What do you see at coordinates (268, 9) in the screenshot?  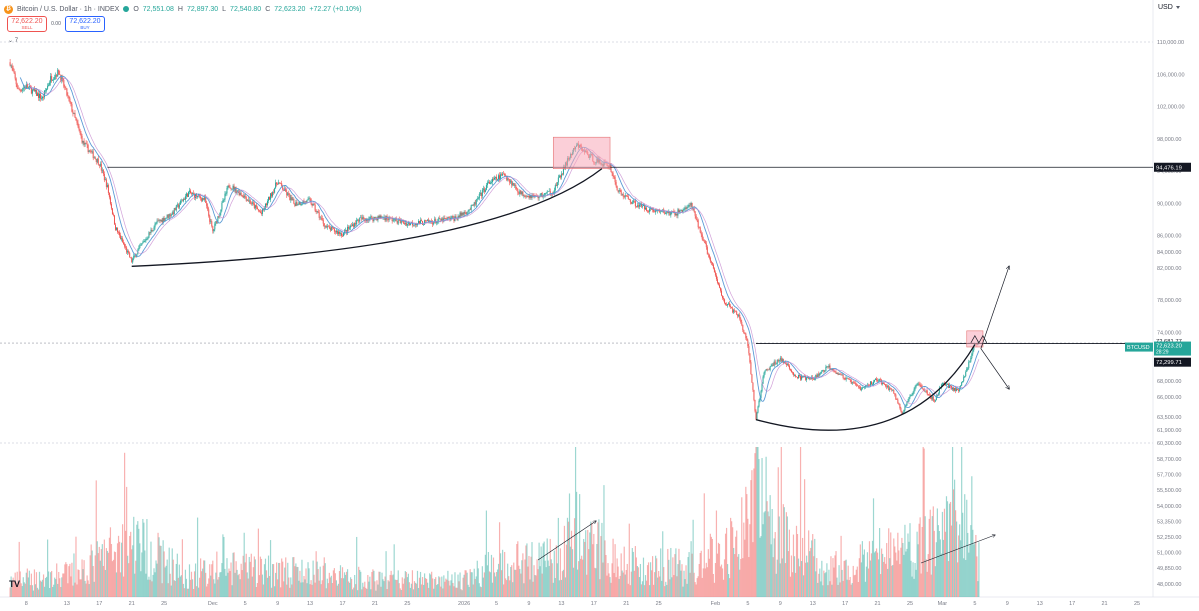 I see `close-label: C` at bounding box center [268, 9].